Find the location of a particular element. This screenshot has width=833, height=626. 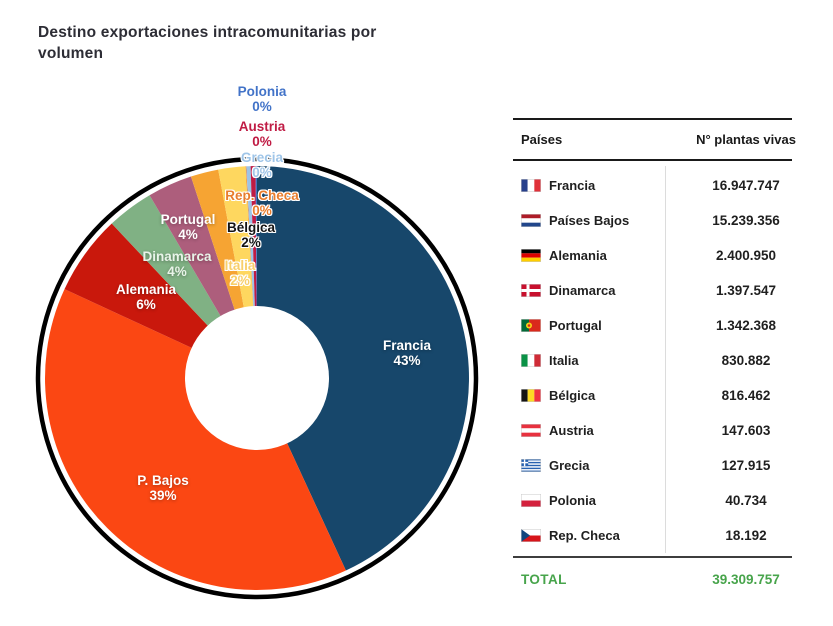

plants-value: 127.915 is located at coordinates (746, 465).